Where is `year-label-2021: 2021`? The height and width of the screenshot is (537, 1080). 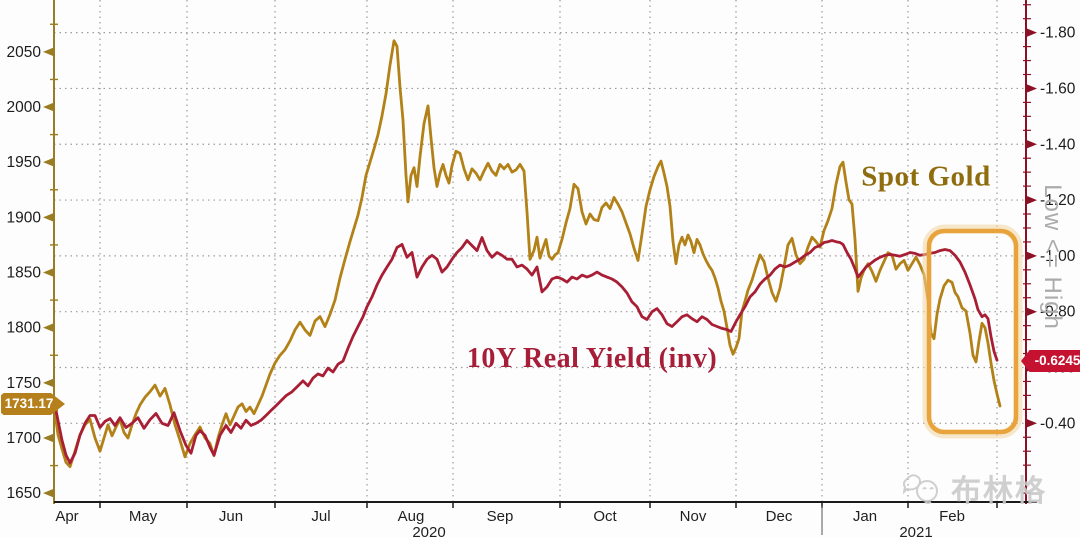 year-label-2021: 2021 is located at coordinates (916, 530).